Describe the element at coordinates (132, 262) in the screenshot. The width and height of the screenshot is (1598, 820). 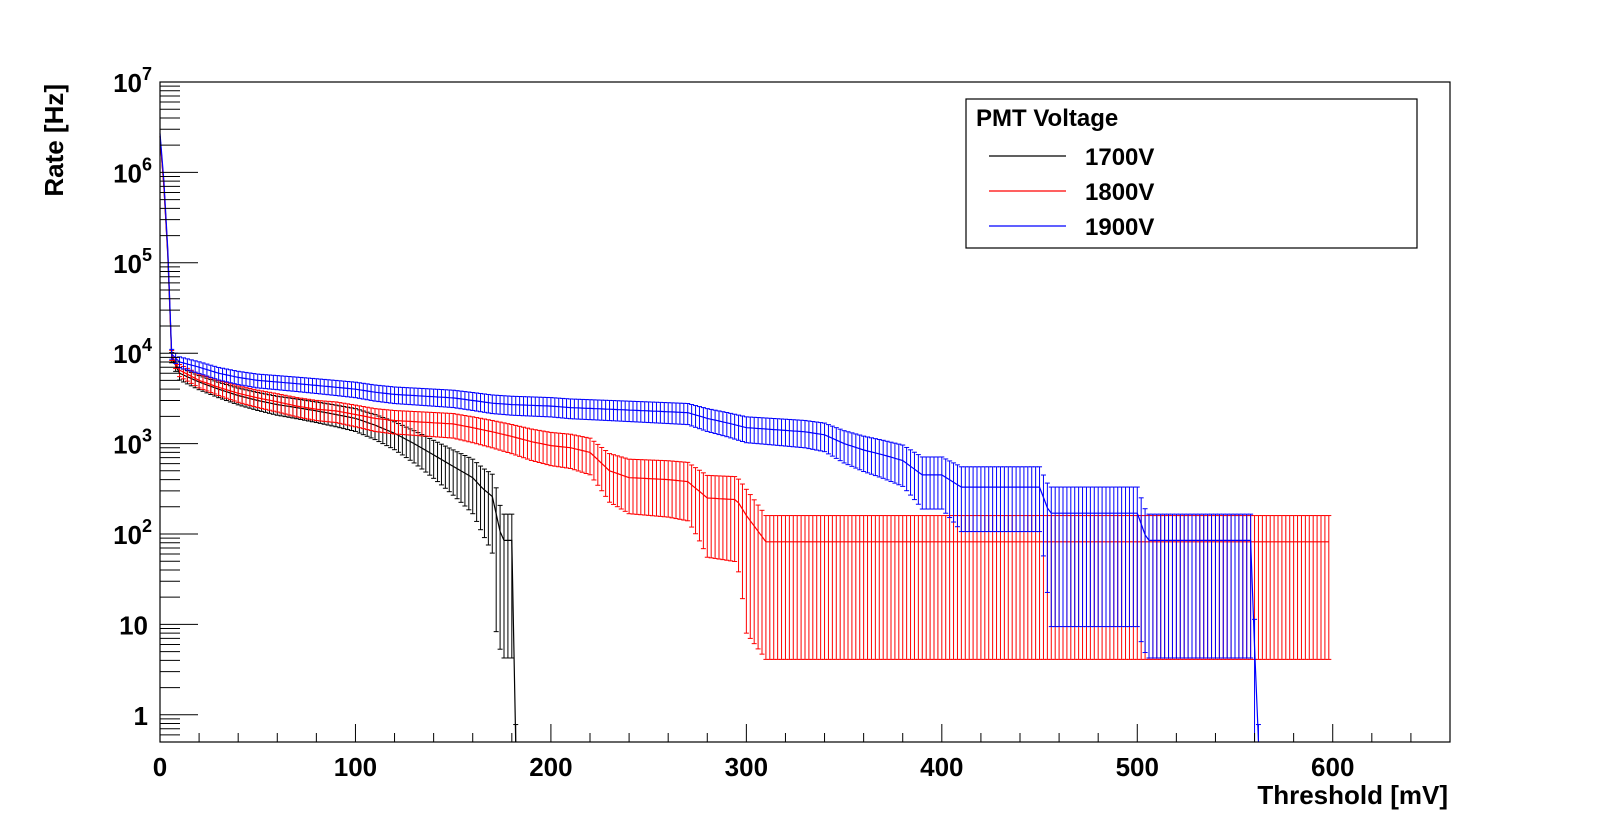
I see `y-tick-label: 10⁵` at that location.